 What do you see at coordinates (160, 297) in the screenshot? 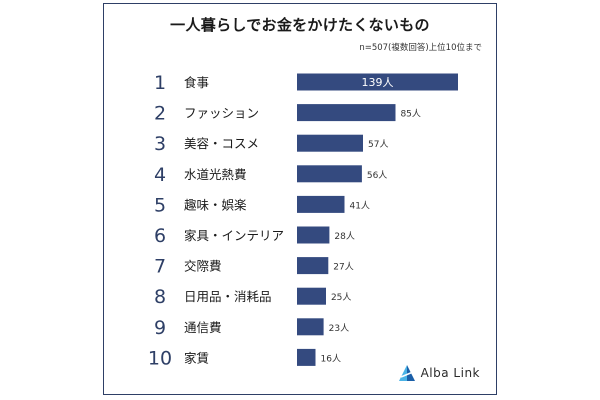
I see `rank-number: 8` at bounding box center [160, 297].